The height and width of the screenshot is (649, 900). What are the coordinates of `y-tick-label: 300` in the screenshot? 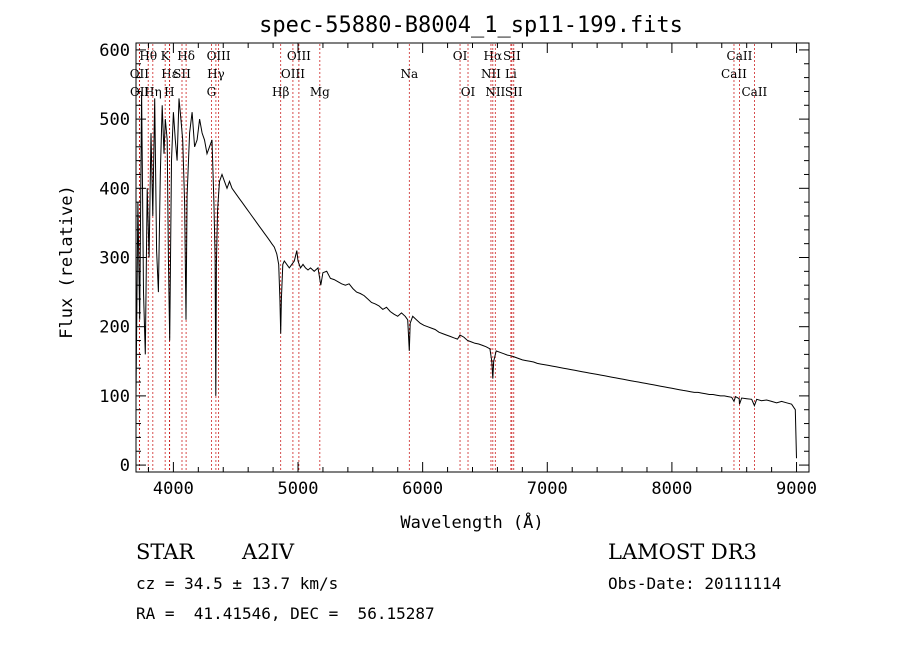 It's located at (114, 259).